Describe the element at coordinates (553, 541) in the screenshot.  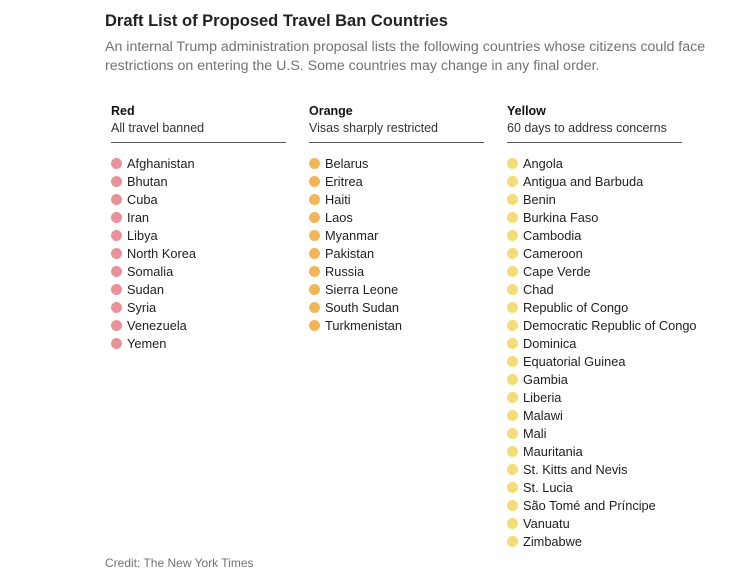
I see `country-name: Zimbabwe` at that location.